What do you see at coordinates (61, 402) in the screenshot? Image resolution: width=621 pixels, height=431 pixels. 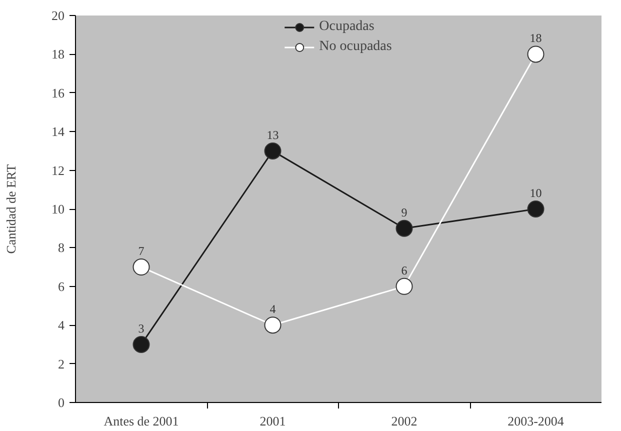 I see `y-tick-label: 0` at bounding box center [61, 402].